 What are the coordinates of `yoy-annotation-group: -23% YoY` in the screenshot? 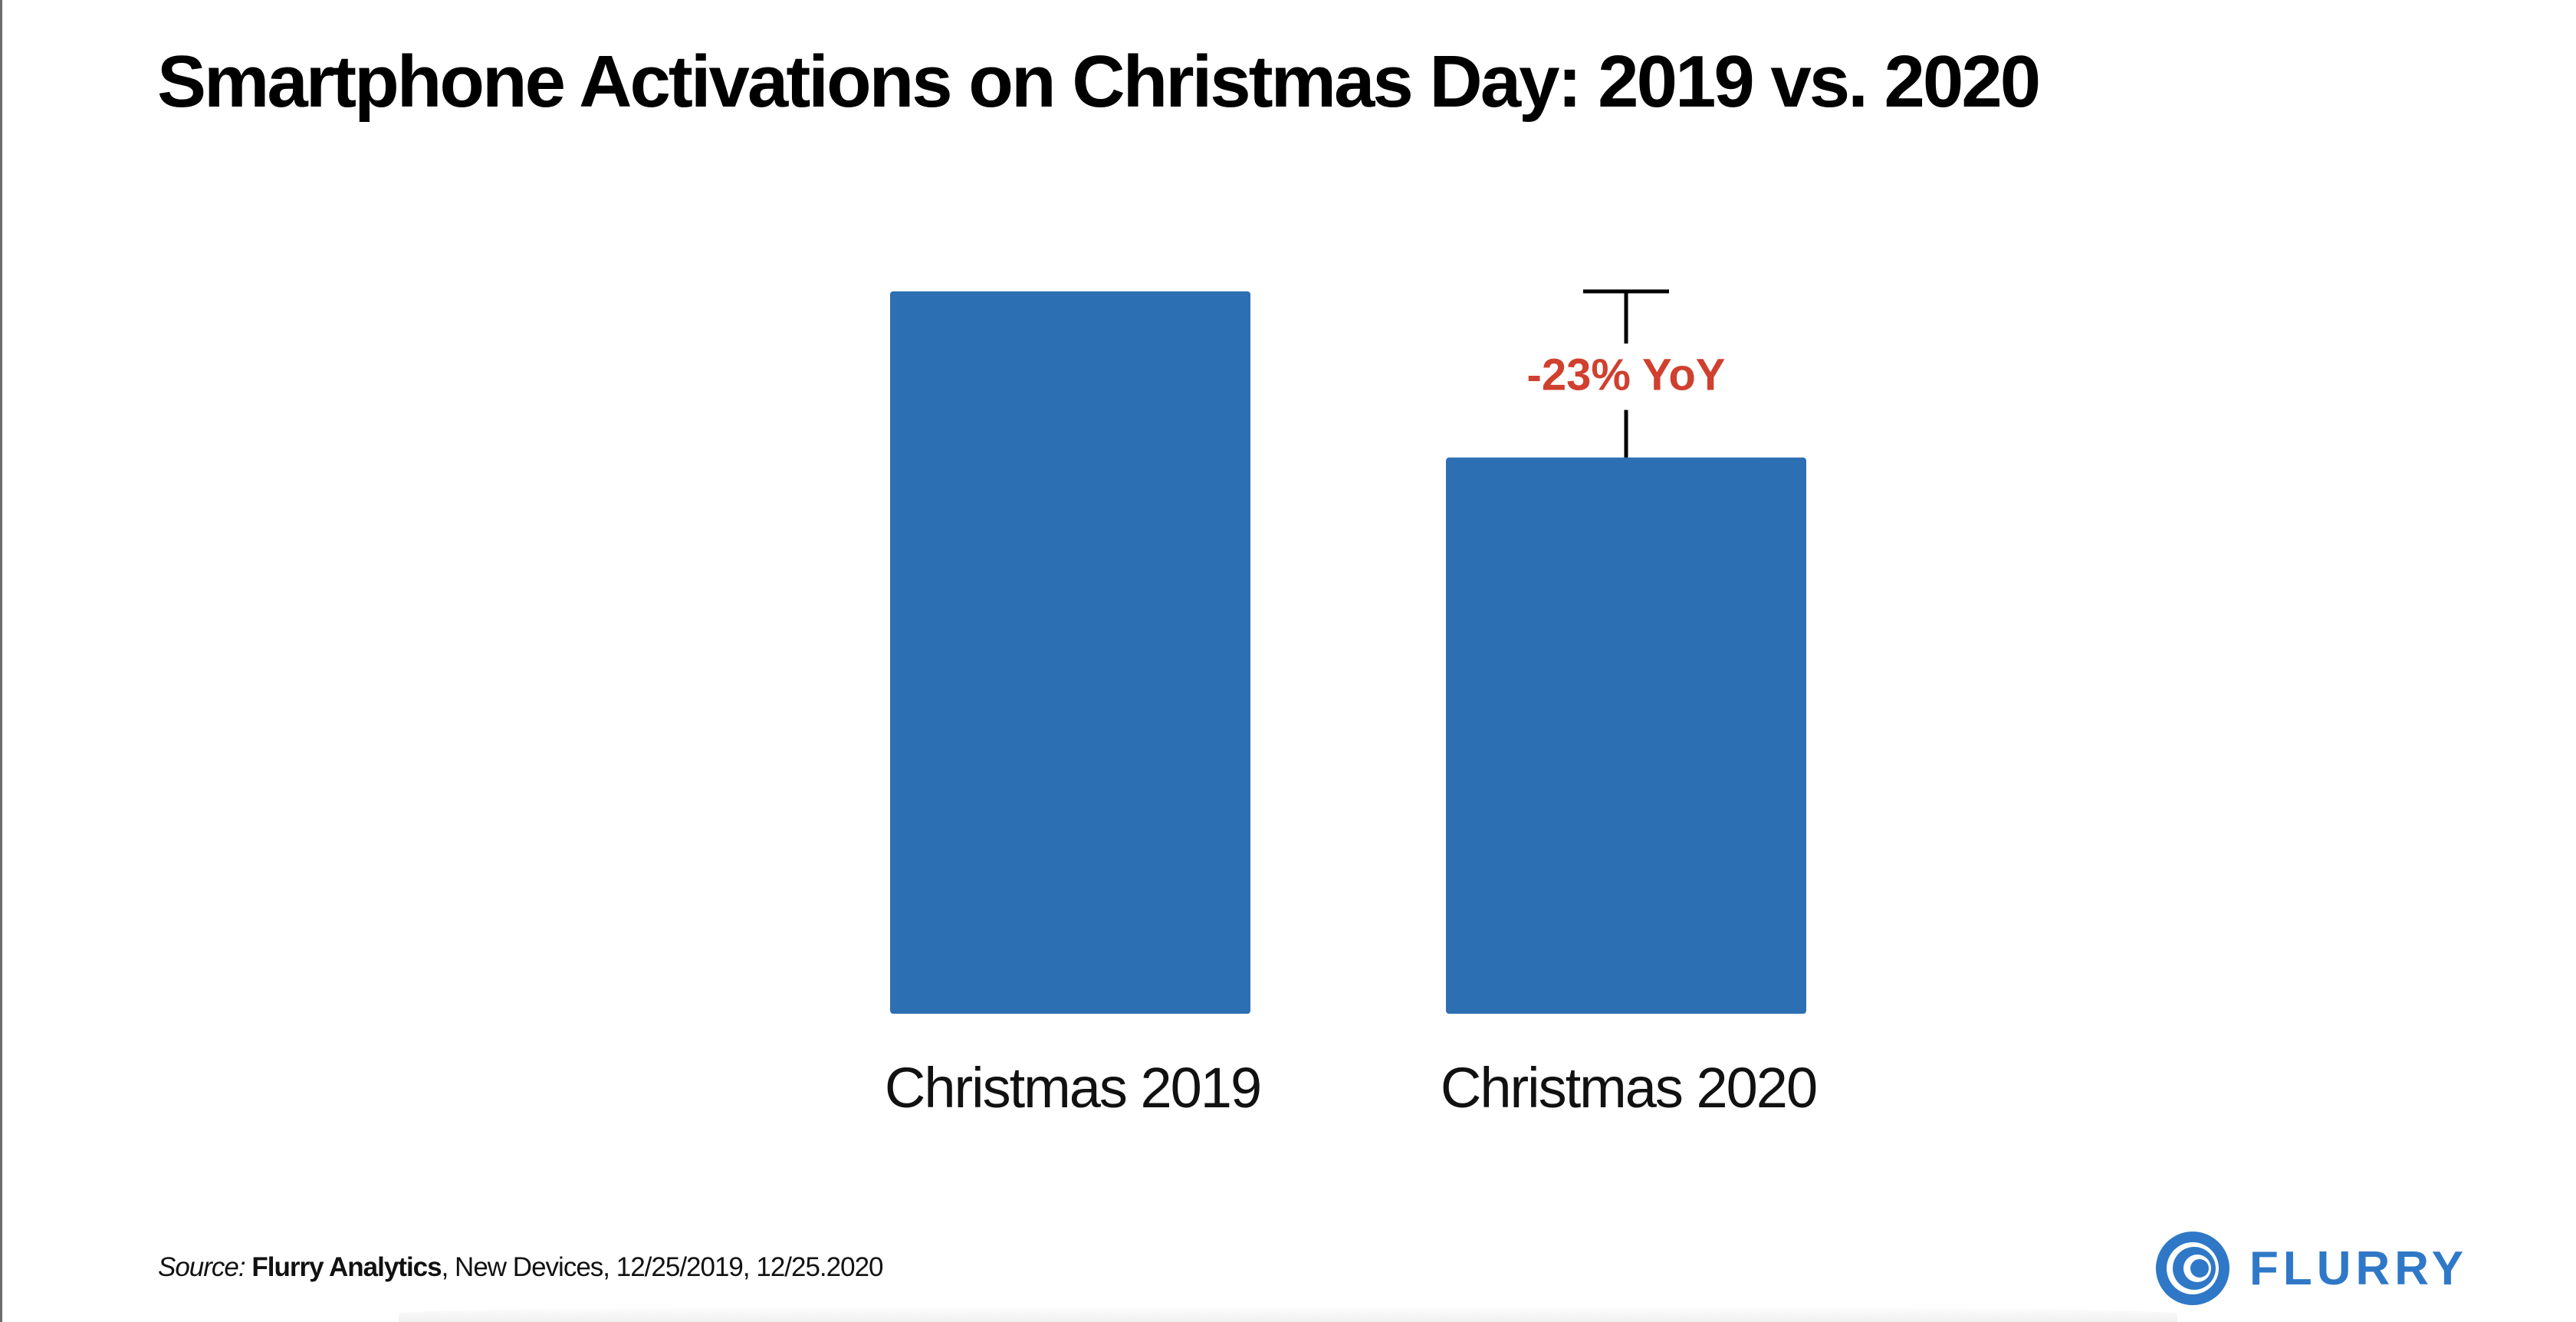 It's located at (1627, 373).